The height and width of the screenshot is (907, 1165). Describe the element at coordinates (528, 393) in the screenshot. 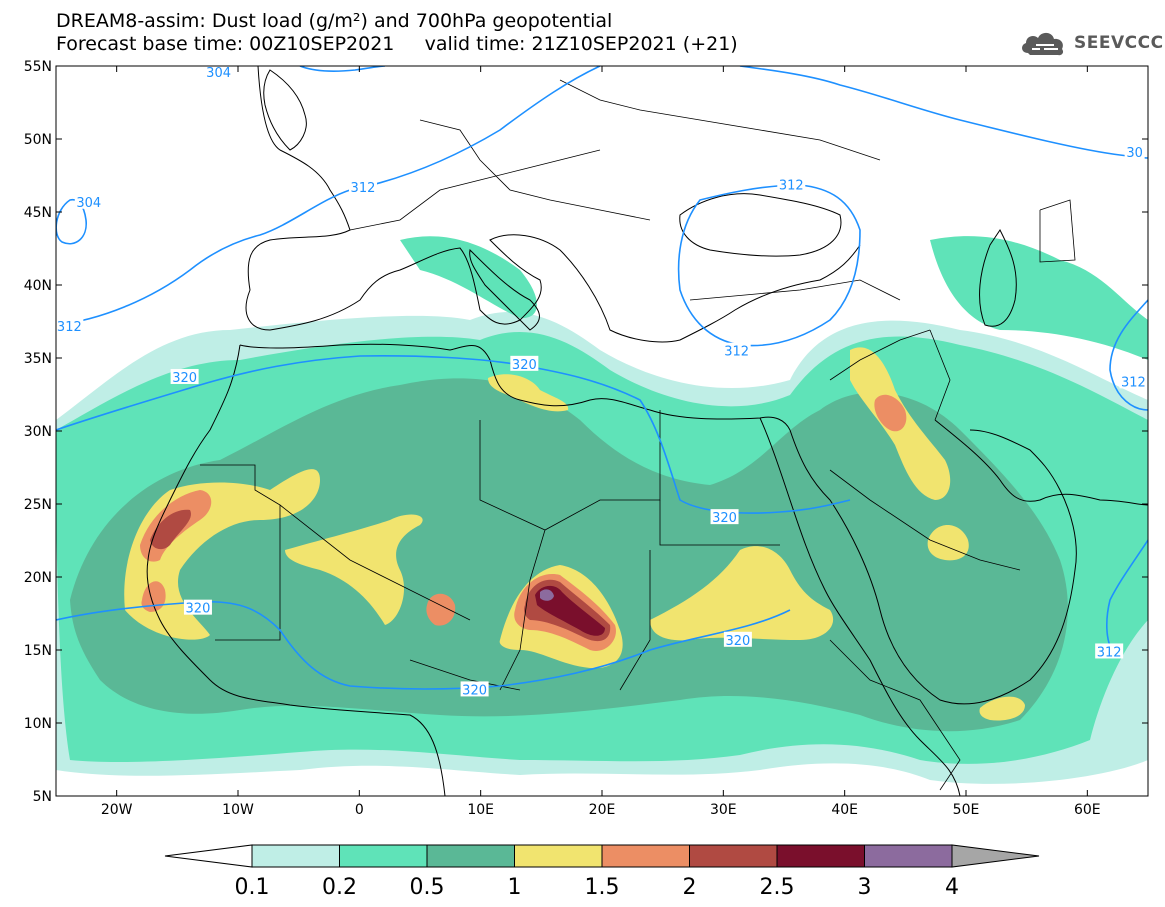

I see `dust-band-1-libya` at that location.